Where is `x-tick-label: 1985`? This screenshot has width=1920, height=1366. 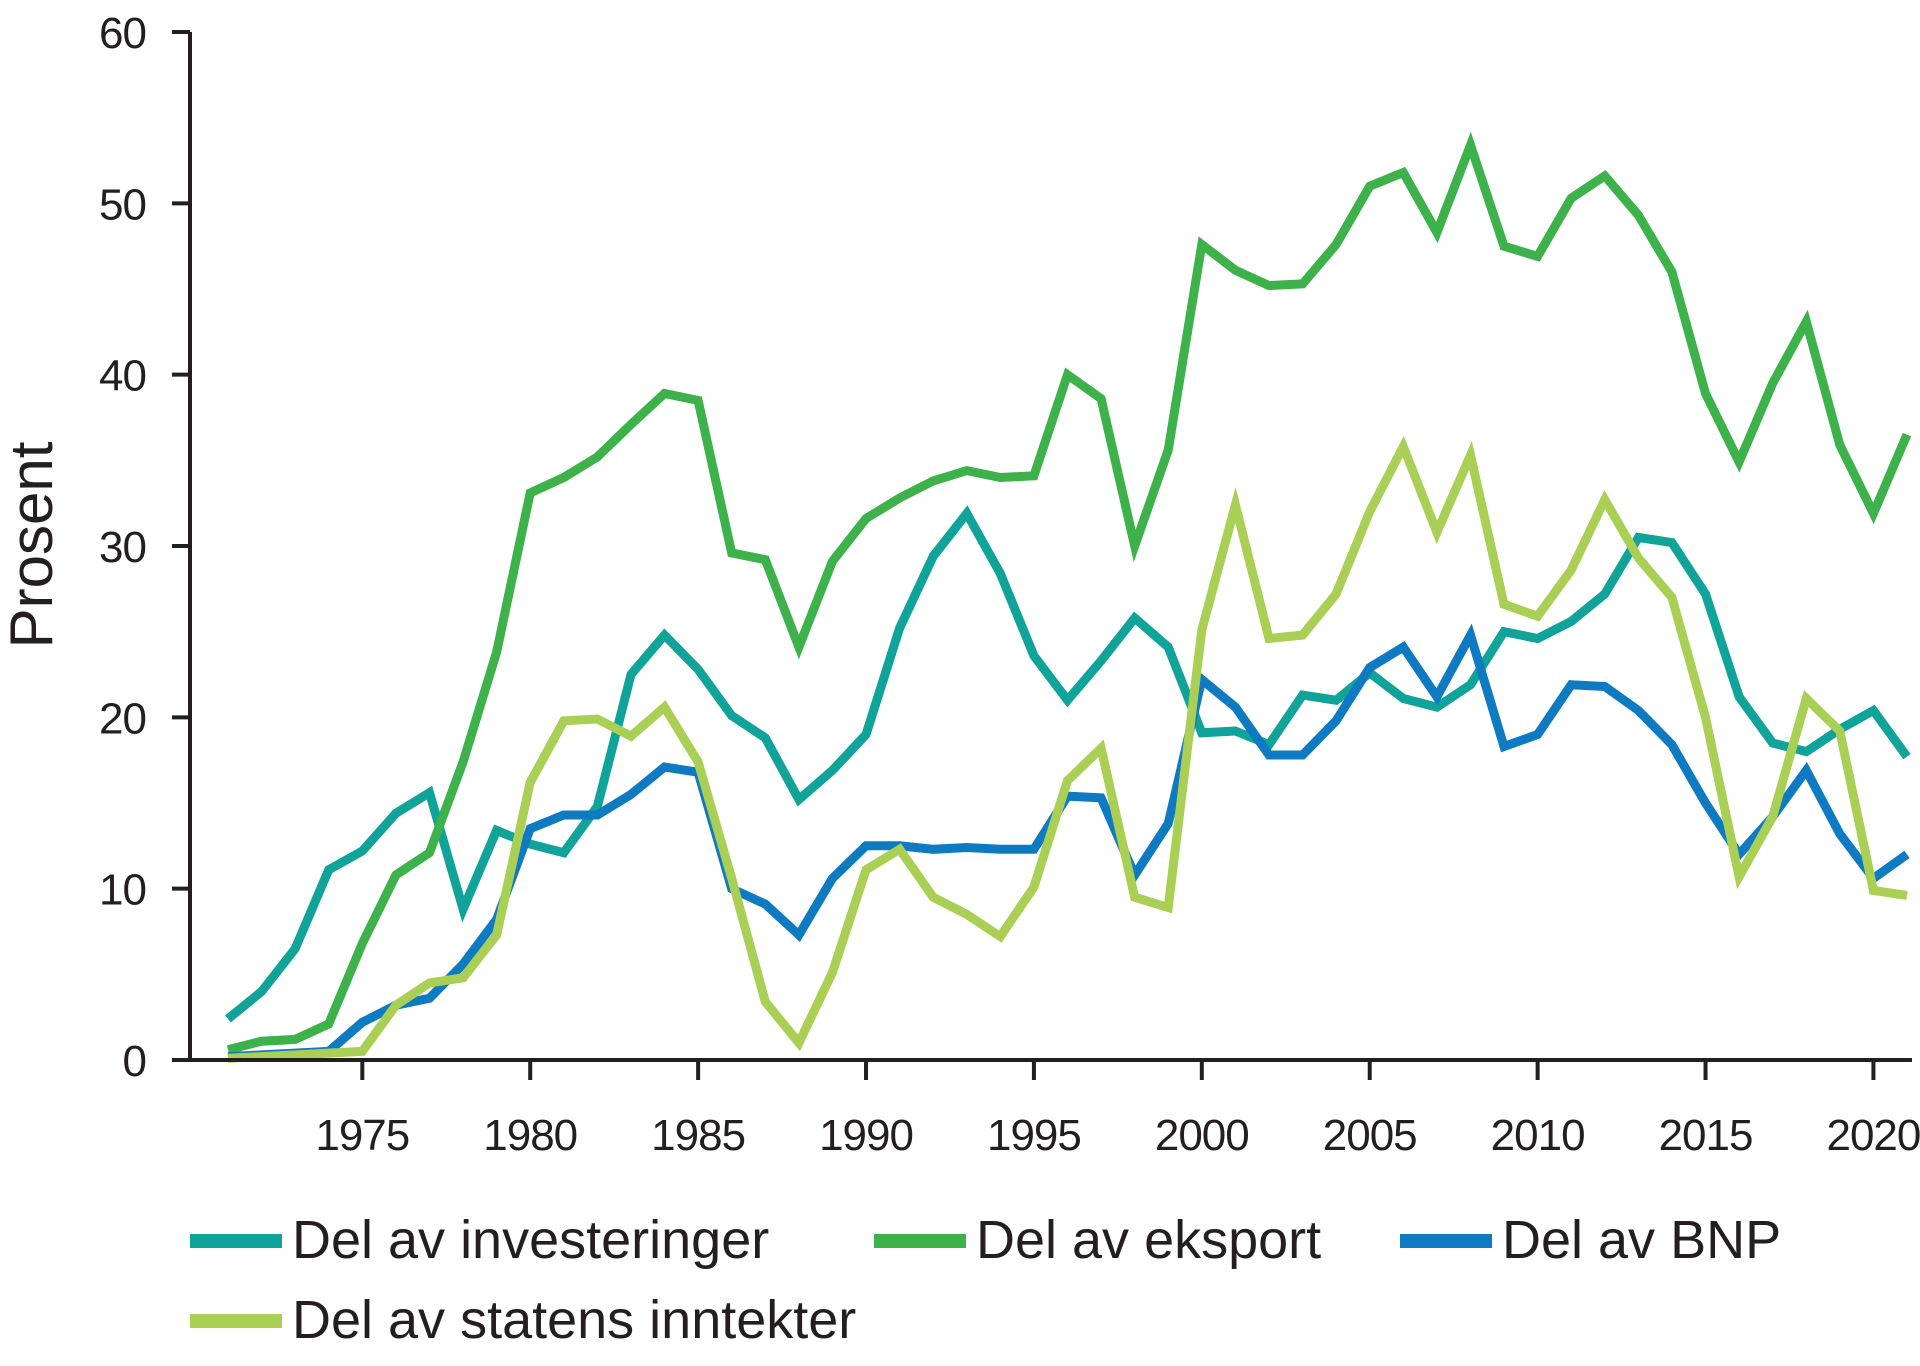 x-tick-label: 1985 is located at coordinates (698, 1135).